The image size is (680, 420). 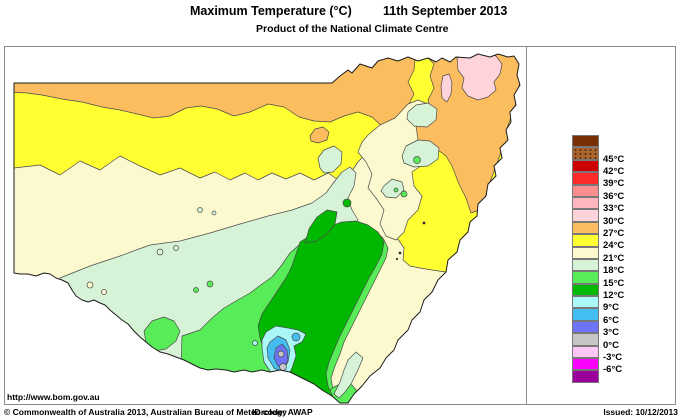 What do you see at coordinates (614, 184) in the screenshot?
I see `legend-label: 39°C` at bounding box center [614, 184].